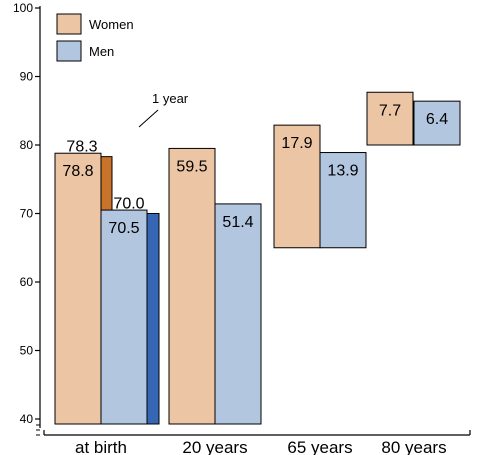 The width and height of the screenshot is (479, 455). Describe the element at coordinates (27, 214) in the screenshot. I see `y-tick-label: 70` at that location.